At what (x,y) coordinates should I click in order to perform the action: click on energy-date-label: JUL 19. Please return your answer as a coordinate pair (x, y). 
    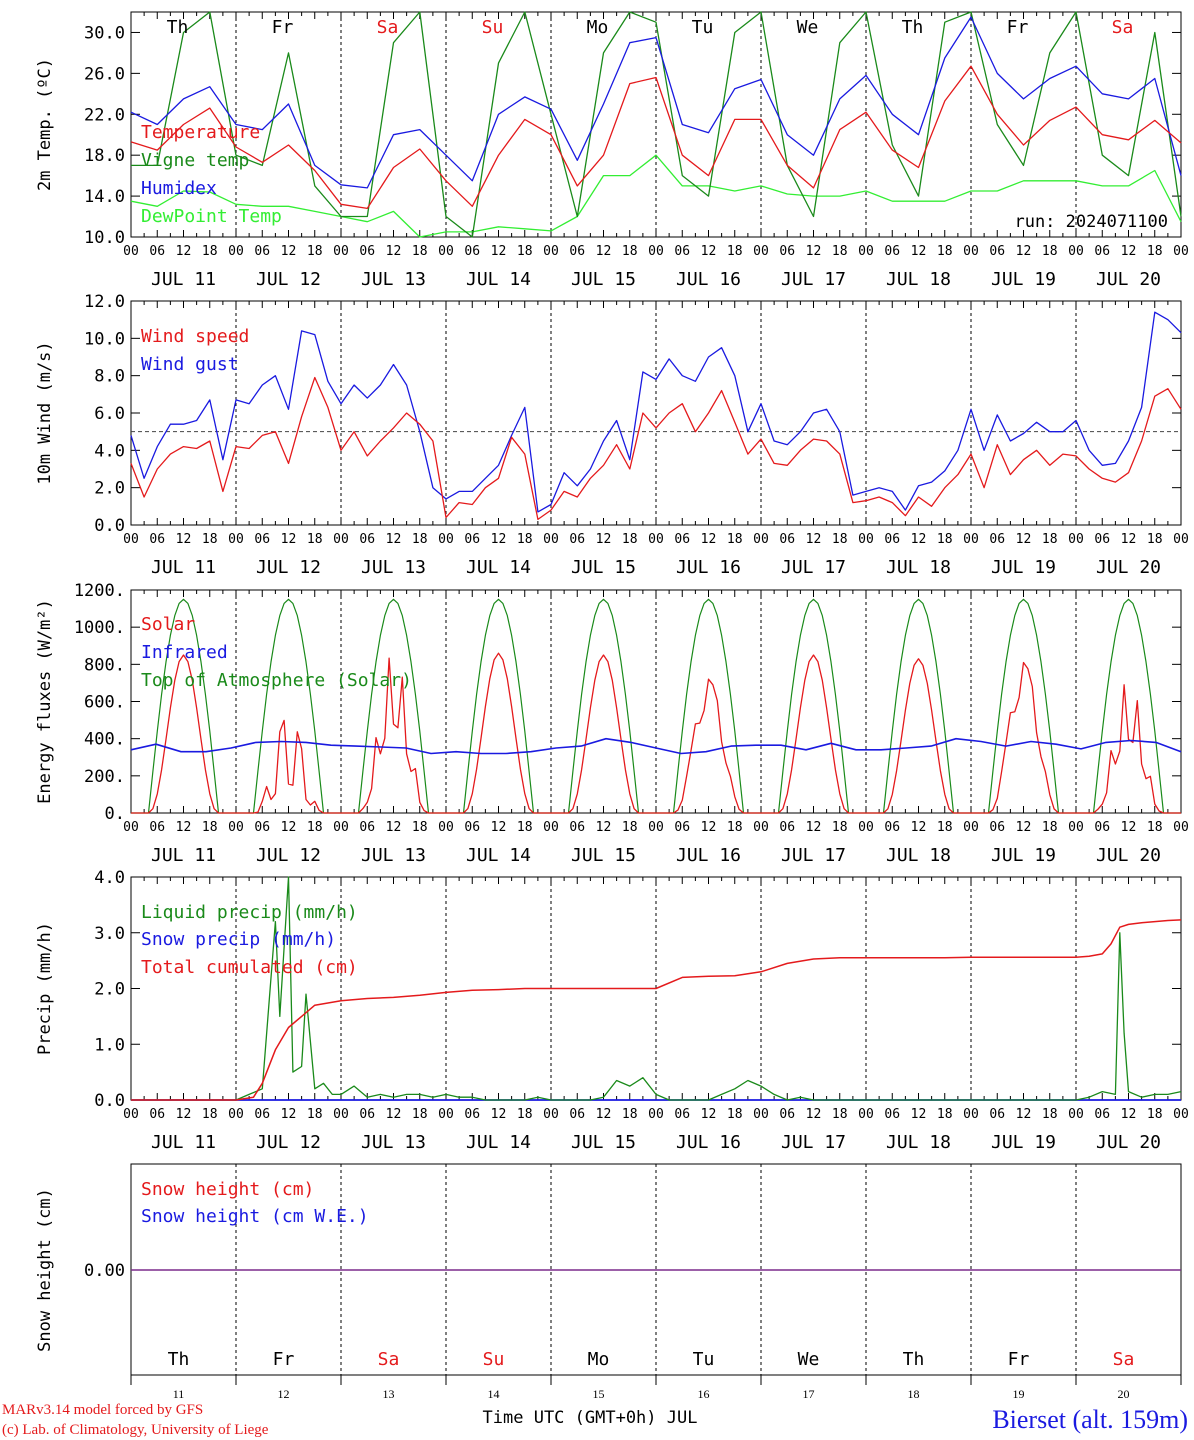
    Looking at the image, I should click on (1023, 855).